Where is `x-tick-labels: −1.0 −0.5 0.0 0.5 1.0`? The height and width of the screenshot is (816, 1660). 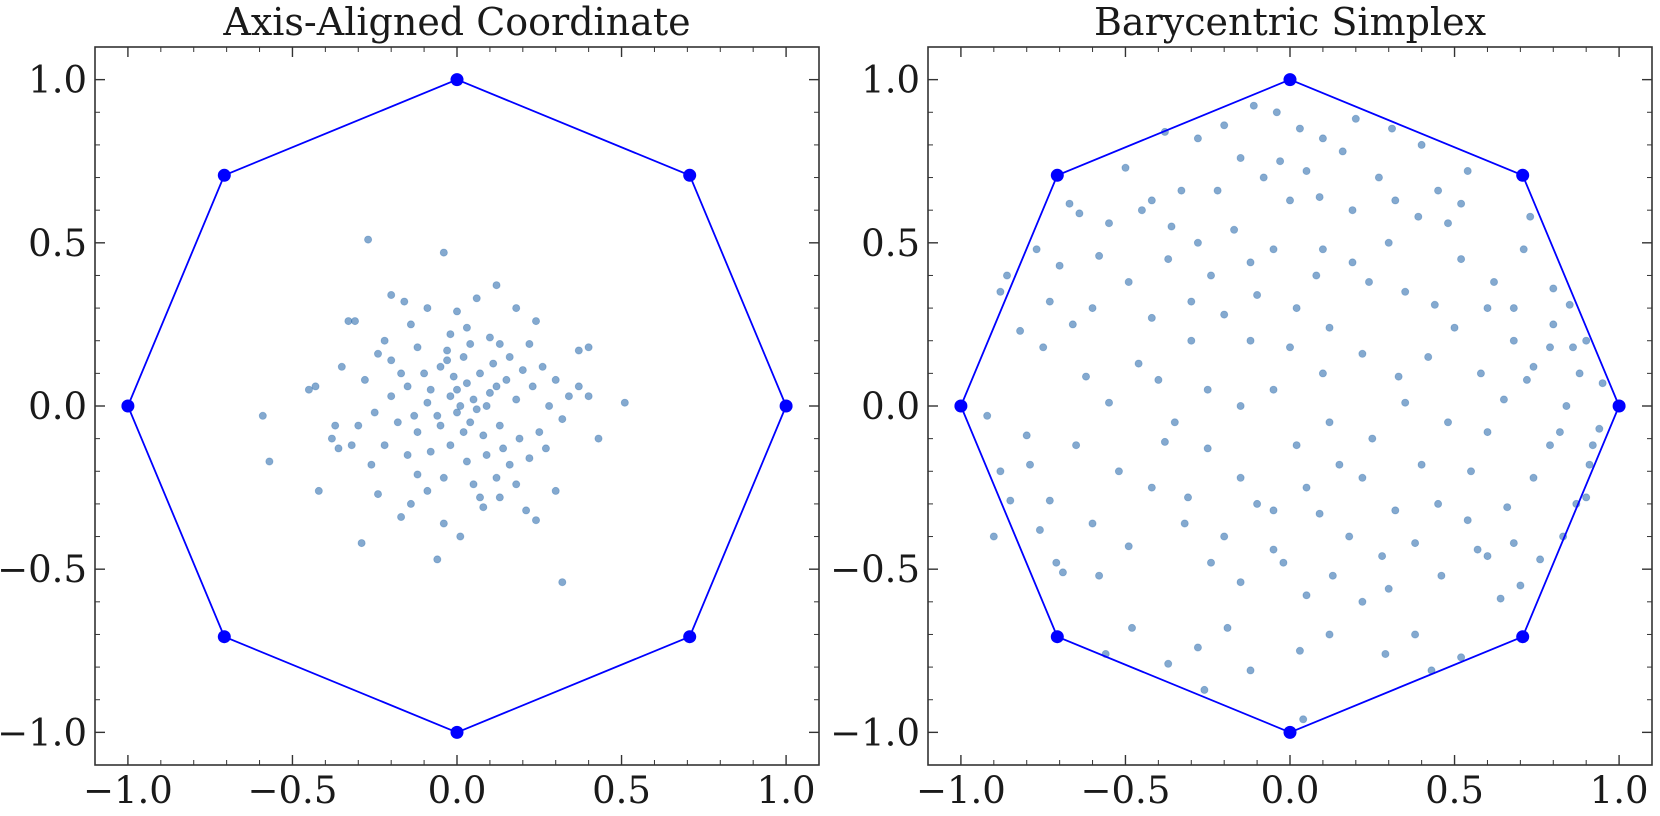
x-tick-labels: −1.0 −0.5 0.0 0.5 1.0 is located at coordinates (1282, 790).